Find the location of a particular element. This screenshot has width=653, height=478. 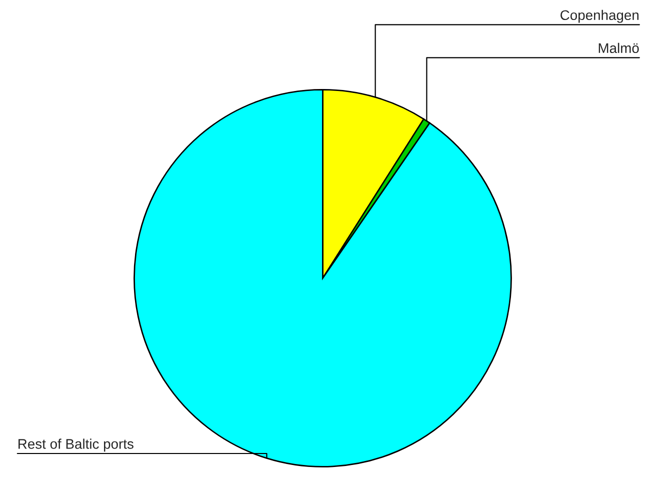

slice-label: Malmö is located at coordinates (618, 48).